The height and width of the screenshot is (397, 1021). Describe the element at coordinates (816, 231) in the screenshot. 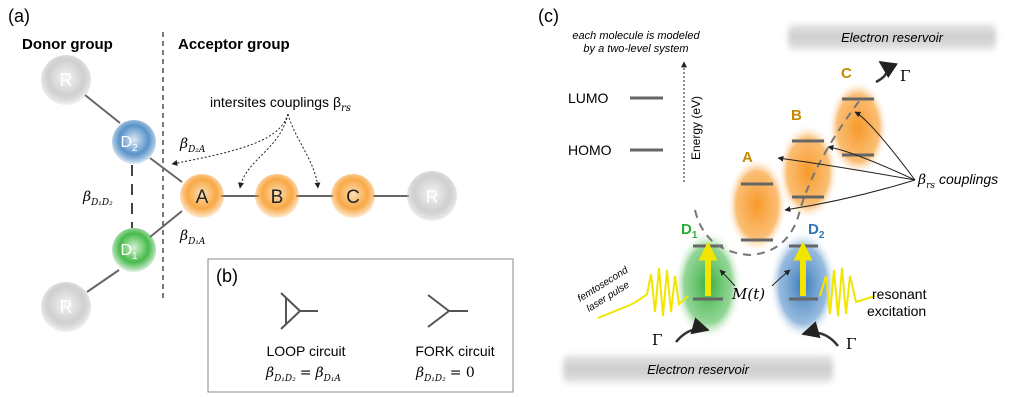

I see `site-d2-label: D2` at that location.